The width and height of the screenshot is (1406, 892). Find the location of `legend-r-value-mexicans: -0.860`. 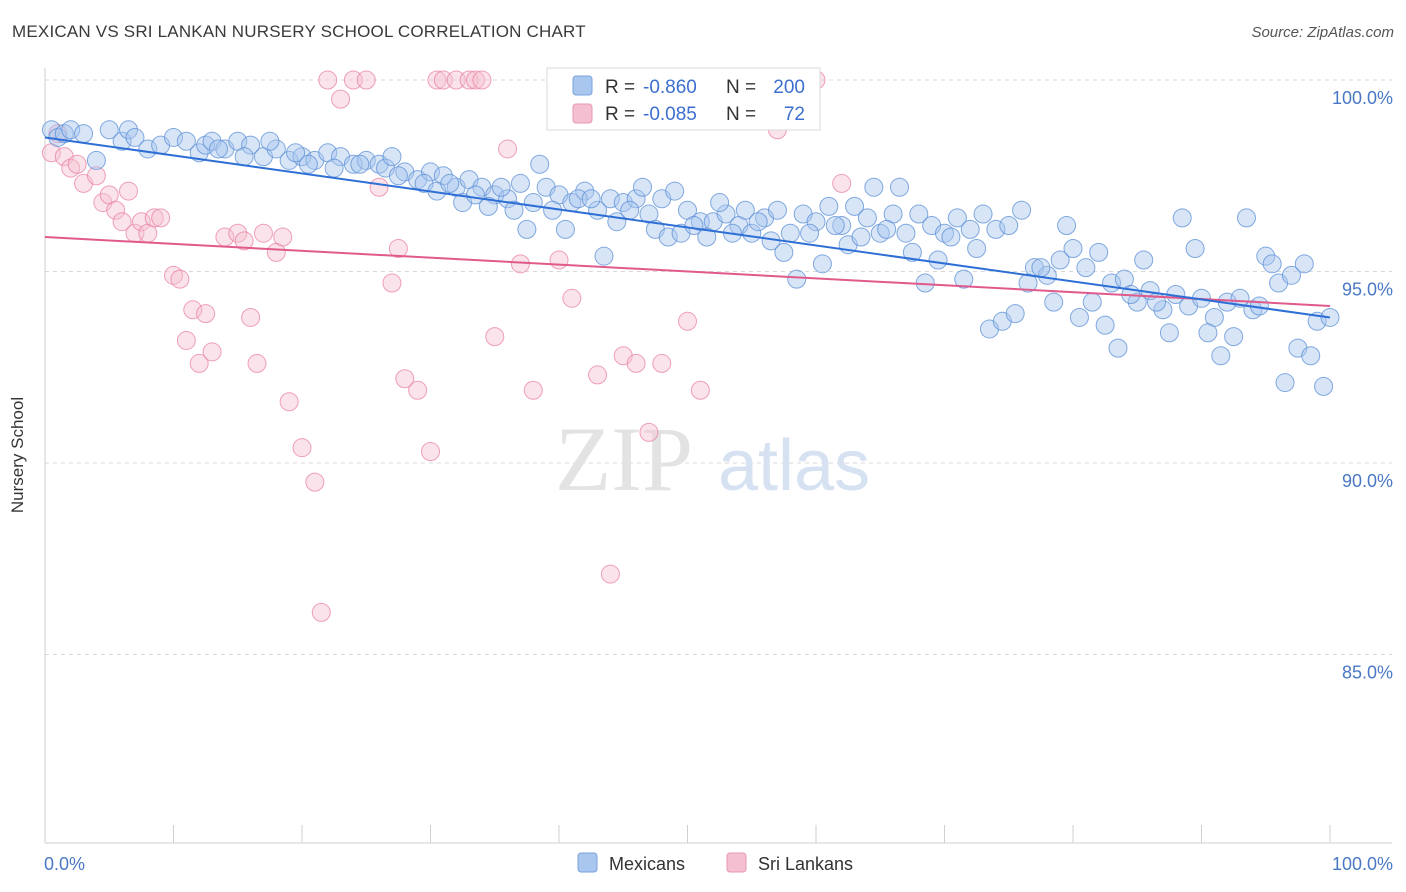

legend-r-value-mexicans: -0.860 is located at coordinates (670, 87).